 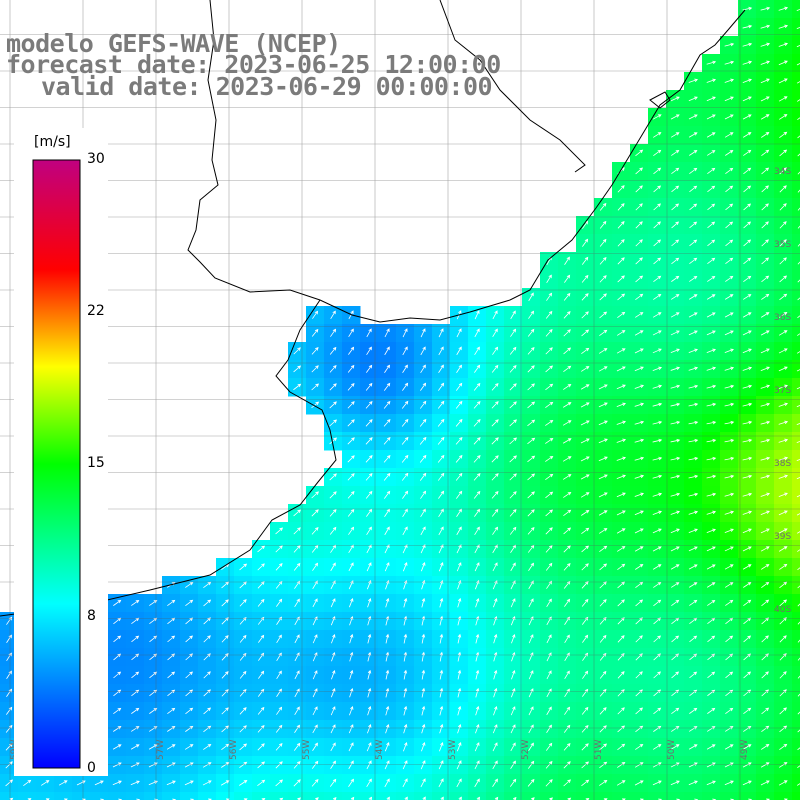 What do you see at coordinates (96, 311) in the screenshot?
I see `colorbar-tick-22: 22` at bounding box center [96, 311].